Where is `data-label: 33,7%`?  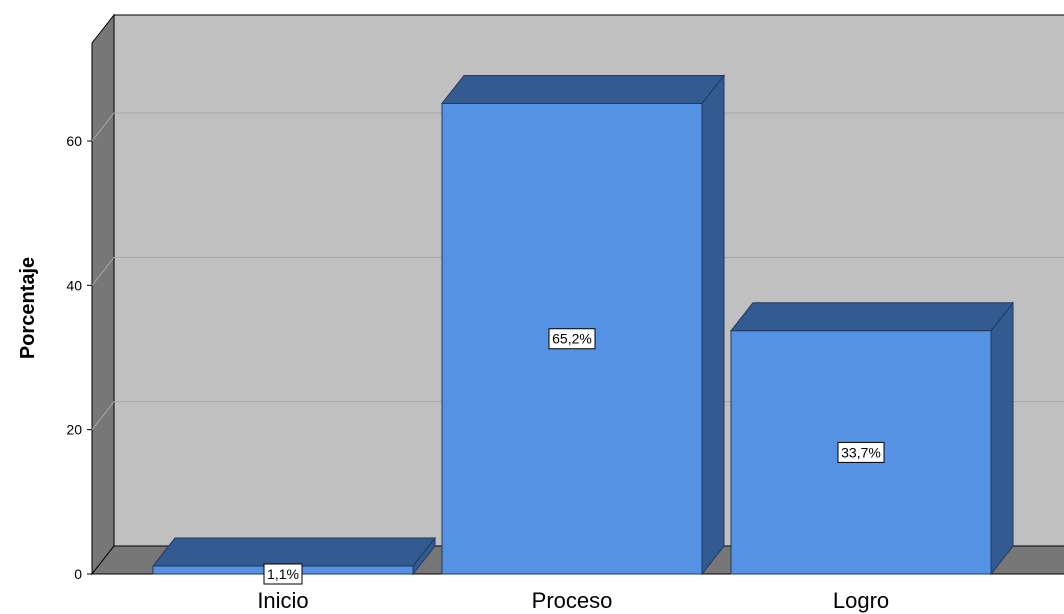 data-label: 33,7% is located at coordinates (861, 452).